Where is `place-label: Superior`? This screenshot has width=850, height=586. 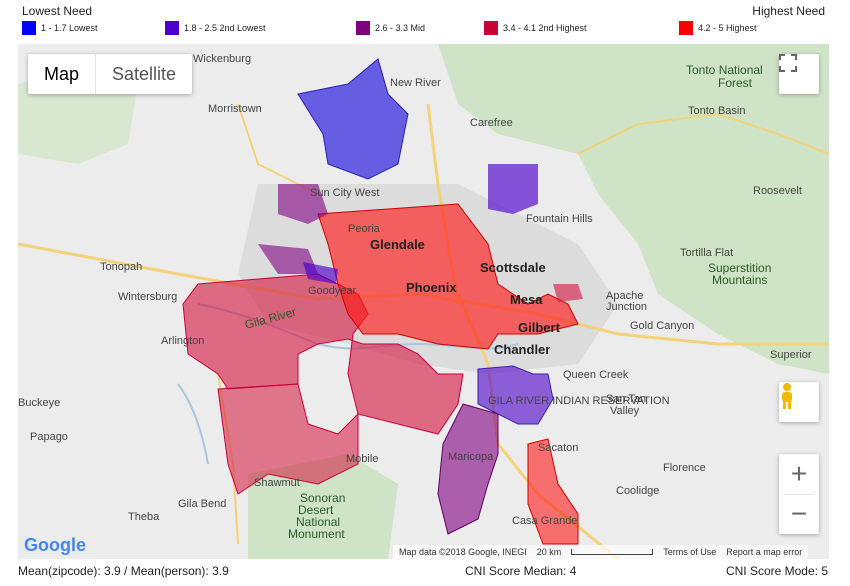
place-label: Superior is located at coordinates (791, 355).